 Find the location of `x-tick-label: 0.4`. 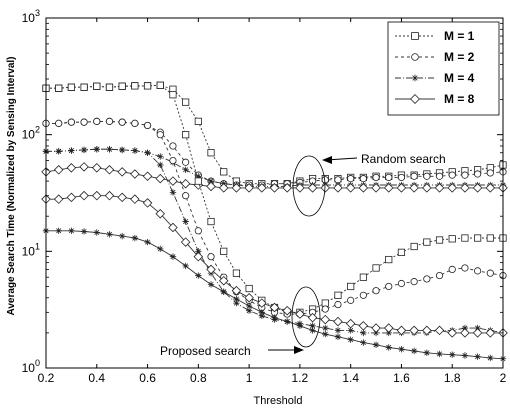

x-tick-label: 0.4 is located at coordinates (96, 378).